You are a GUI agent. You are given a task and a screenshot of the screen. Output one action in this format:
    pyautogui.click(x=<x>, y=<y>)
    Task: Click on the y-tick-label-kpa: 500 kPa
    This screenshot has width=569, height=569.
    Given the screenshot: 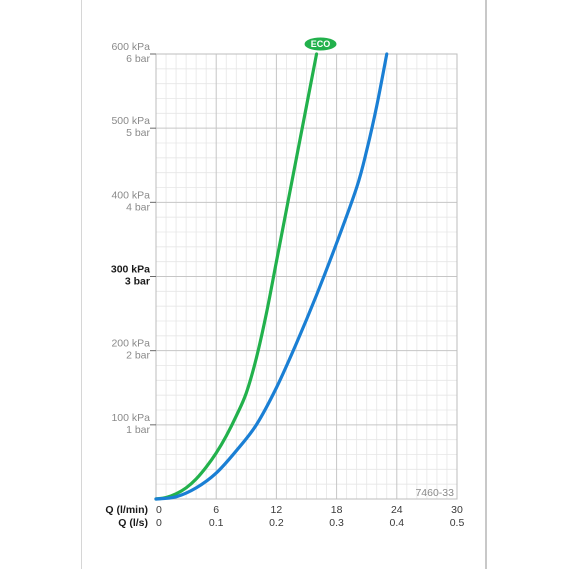 What is the action you would take?
    pyautogui.click(x=130, y=121)
    